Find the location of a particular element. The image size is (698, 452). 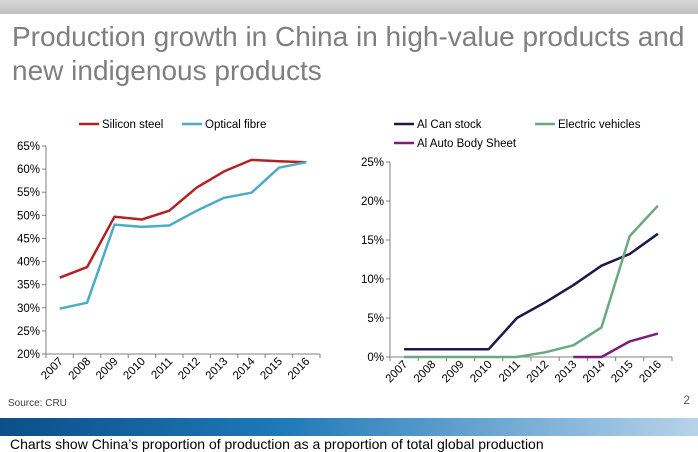

legend-label: Optical fibre is located at coordinates (235, 125).